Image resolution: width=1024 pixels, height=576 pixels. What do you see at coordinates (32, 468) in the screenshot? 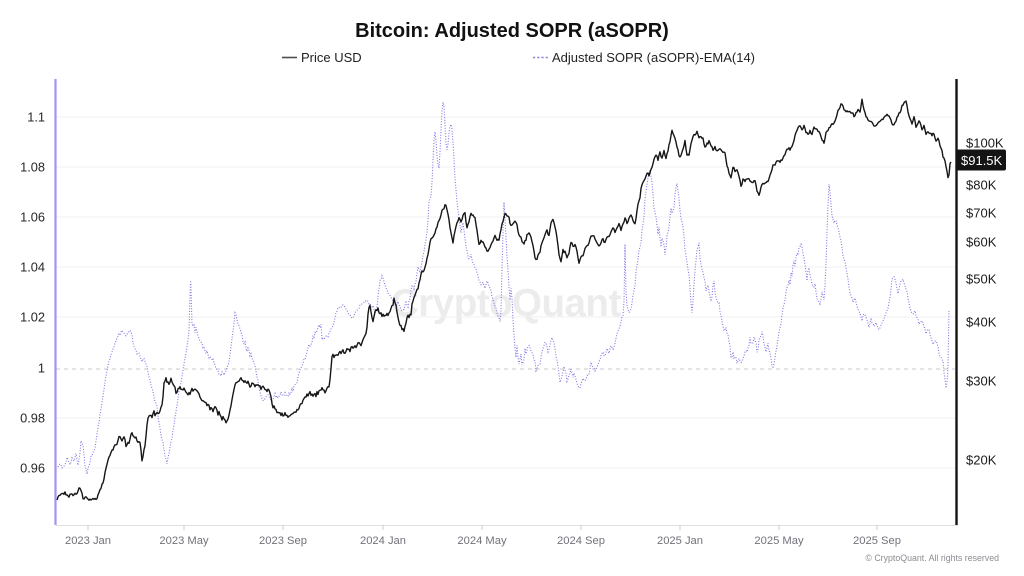
I see `svg-text: 0.96` at bounding box center [32, 468].